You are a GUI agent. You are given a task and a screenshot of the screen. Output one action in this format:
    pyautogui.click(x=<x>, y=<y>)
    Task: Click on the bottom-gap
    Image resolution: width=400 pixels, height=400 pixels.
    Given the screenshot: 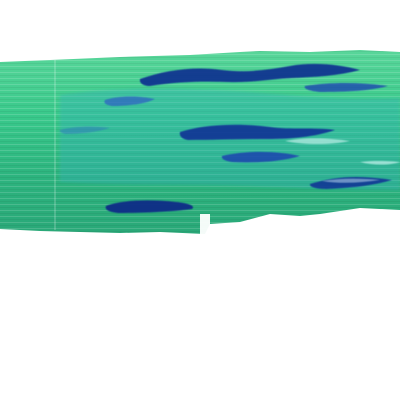 What is the action you would take?
    pyautogui.click(x=205, y=225)
    